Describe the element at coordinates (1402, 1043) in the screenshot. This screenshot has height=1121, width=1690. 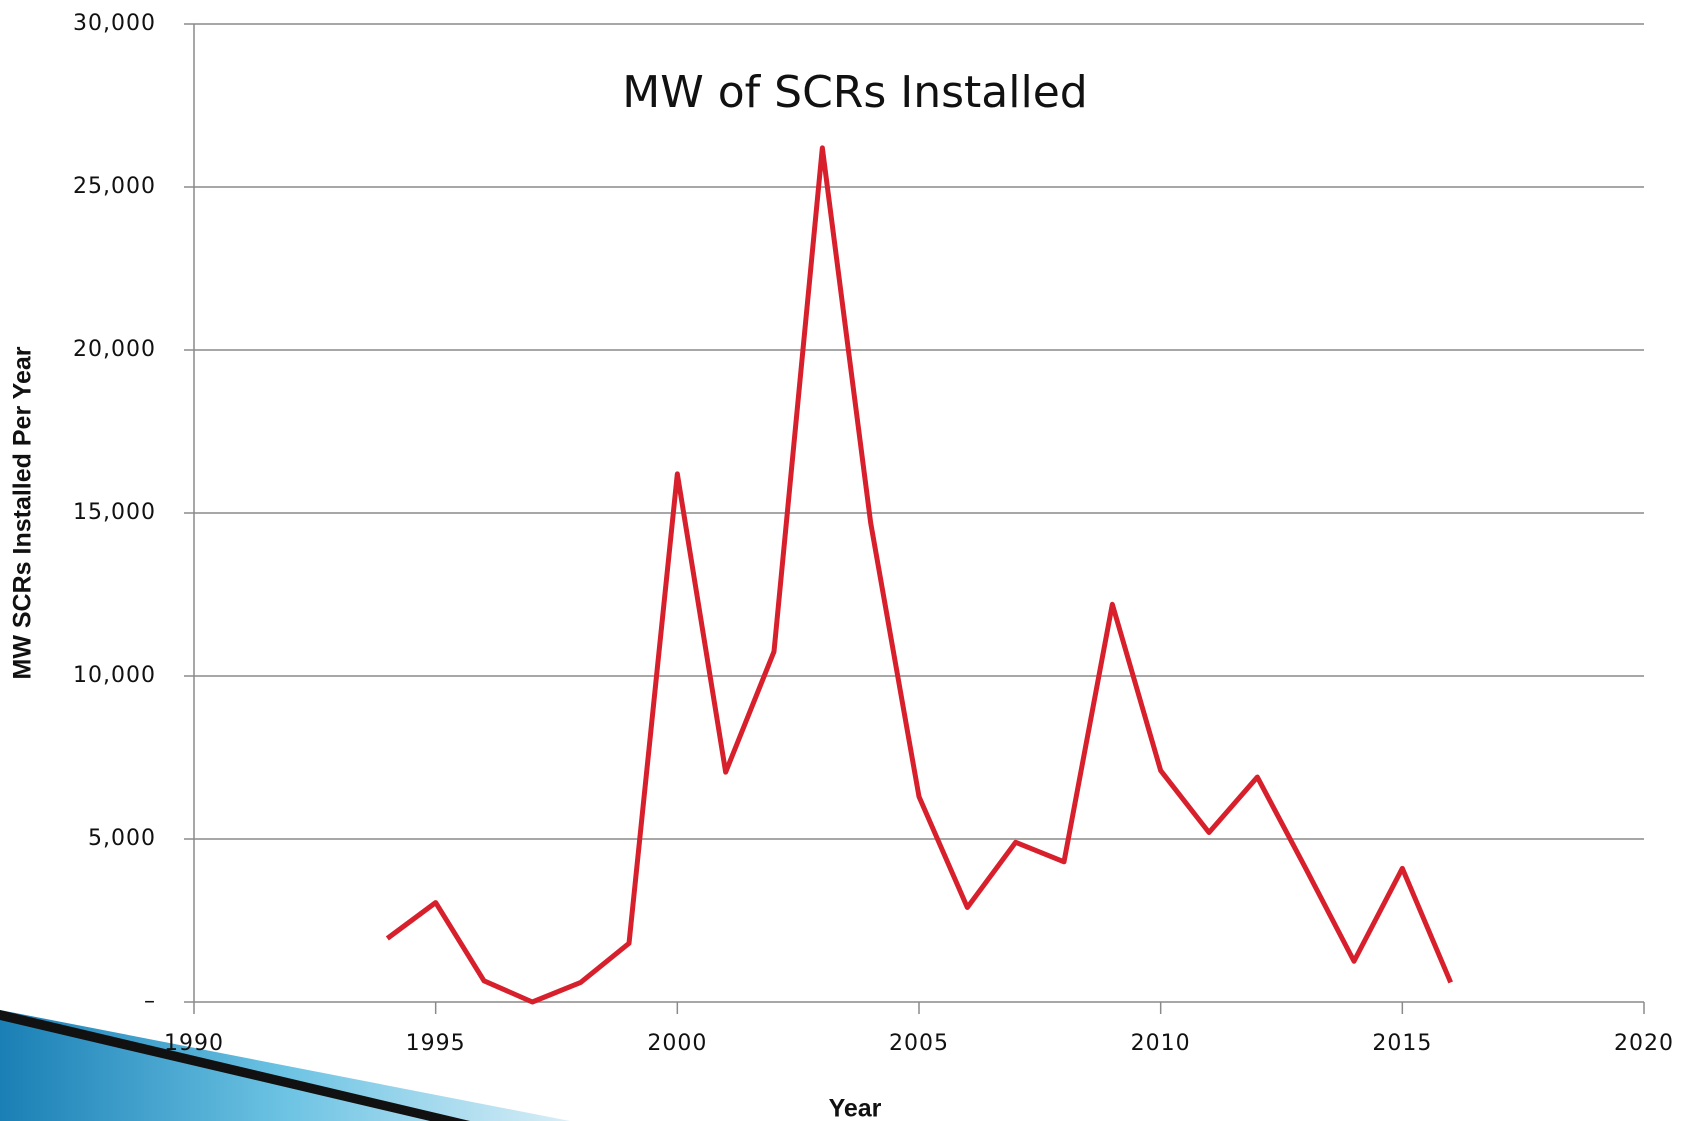
I see `x-tick-label: 2015` at that location.